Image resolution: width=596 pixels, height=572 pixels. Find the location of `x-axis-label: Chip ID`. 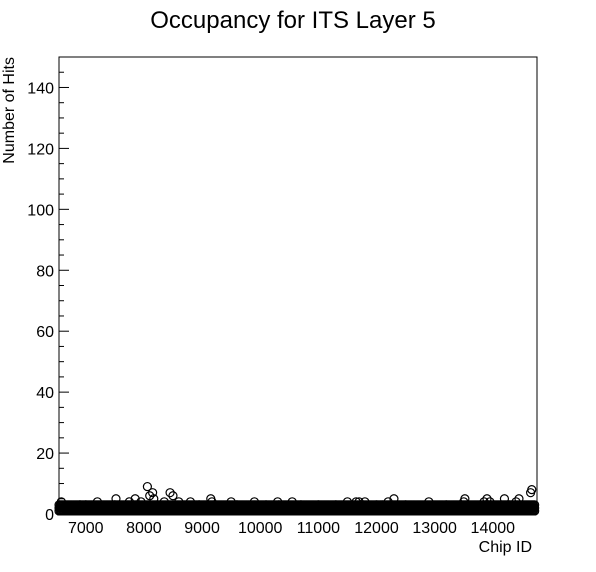

x-axis-label: Chip ID is located at coordinates (505, 547).